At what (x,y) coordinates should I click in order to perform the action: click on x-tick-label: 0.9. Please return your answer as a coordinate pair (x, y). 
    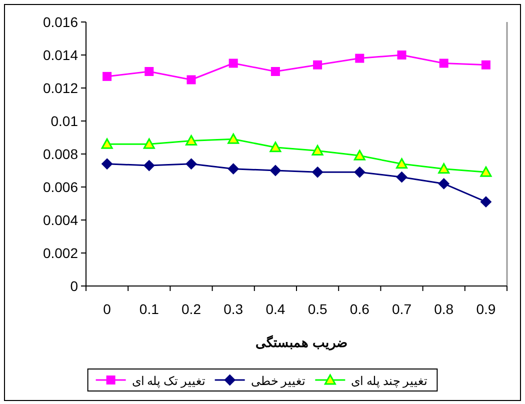
    Looking at the image, I should click on (486, 309).